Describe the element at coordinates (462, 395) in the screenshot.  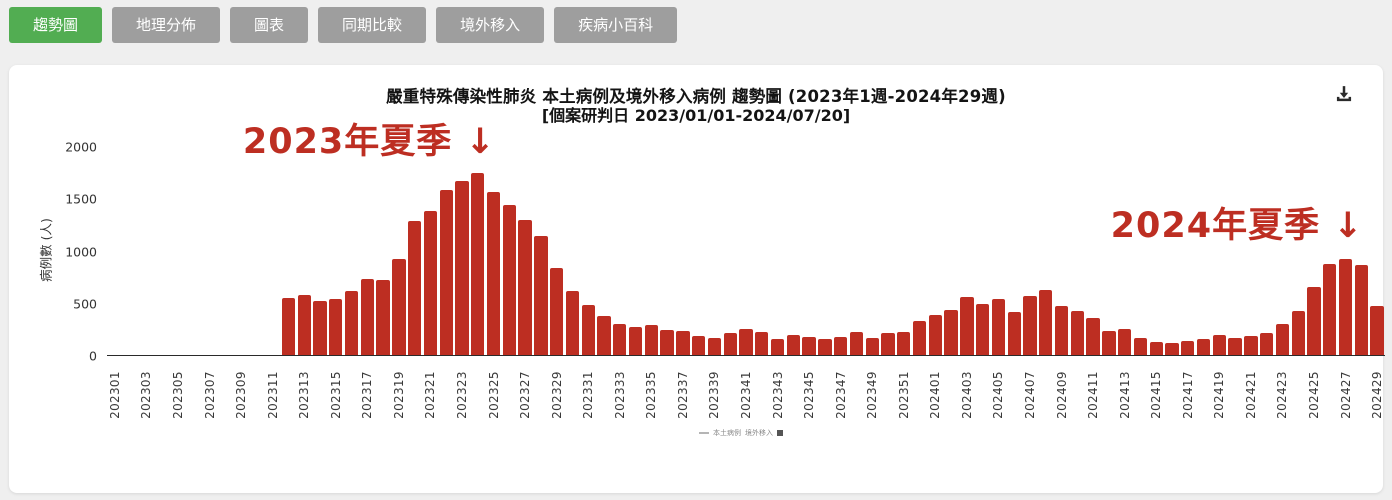
I see `x-tick-202323: 202323` at that location.